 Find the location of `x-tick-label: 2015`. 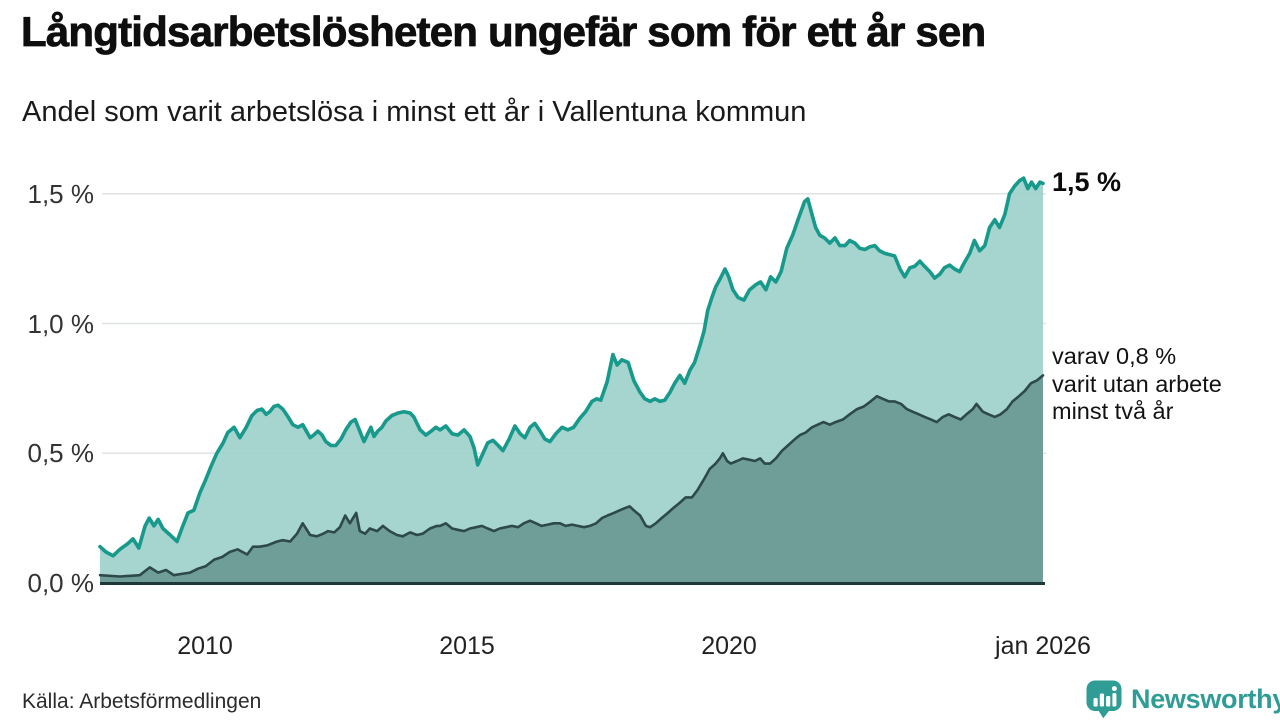

x-tick-label: 2015 is located at coordinates (467, 646).